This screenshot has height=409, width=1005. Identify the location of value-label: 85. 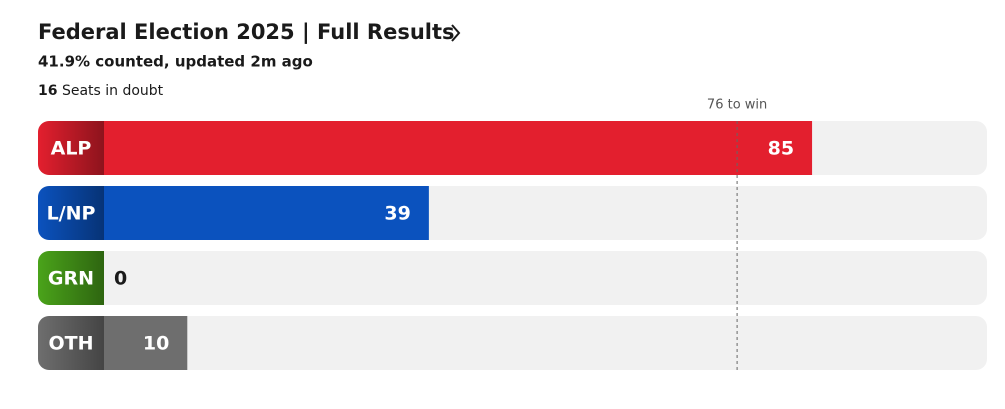
(781, 149).